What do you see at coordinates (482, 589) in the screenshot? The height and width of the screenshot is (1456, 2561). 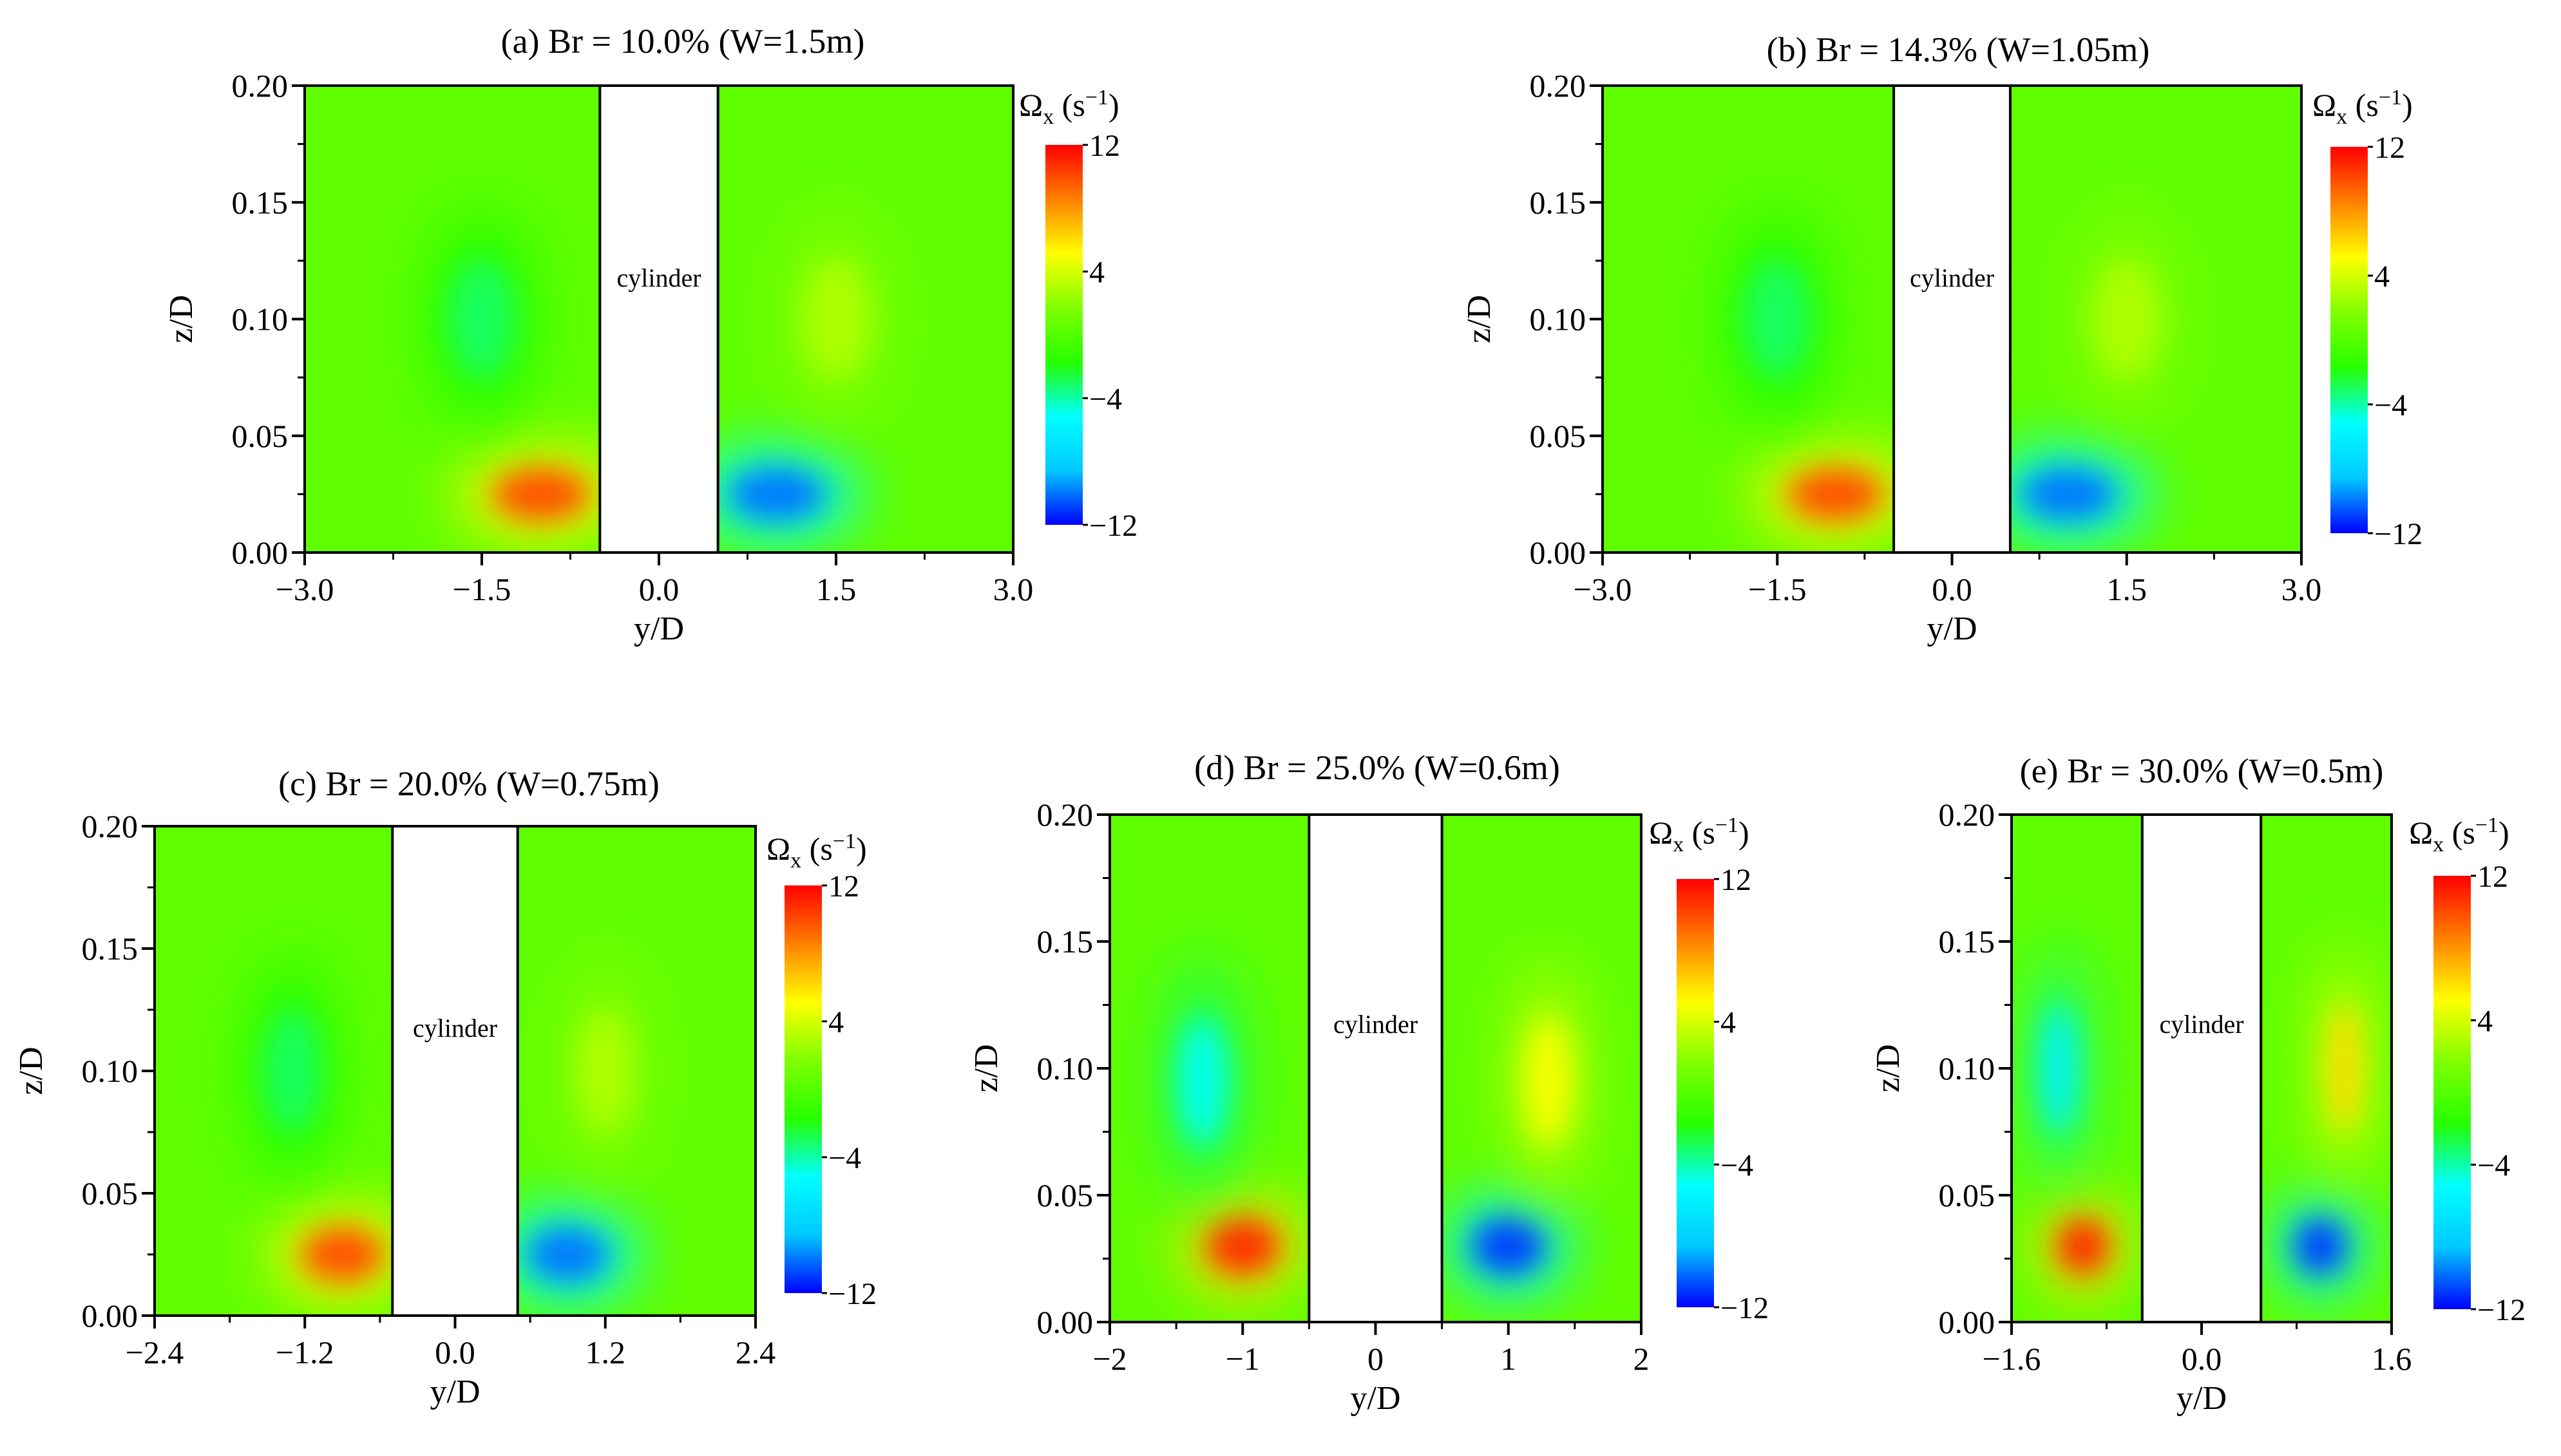 I see `x-tick-label: −1.5` at bounding box center [482, 589].